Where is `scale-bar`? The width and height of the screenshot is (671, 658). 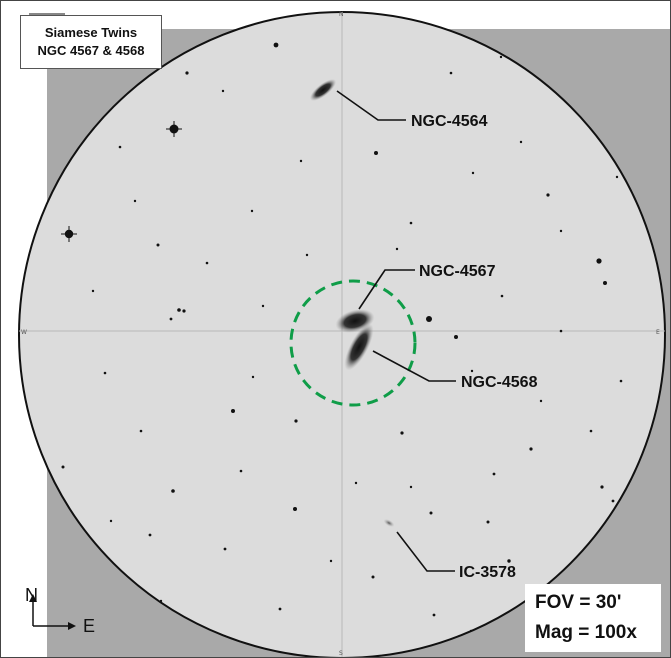 scale-bar is located at coordinates (47, 14).